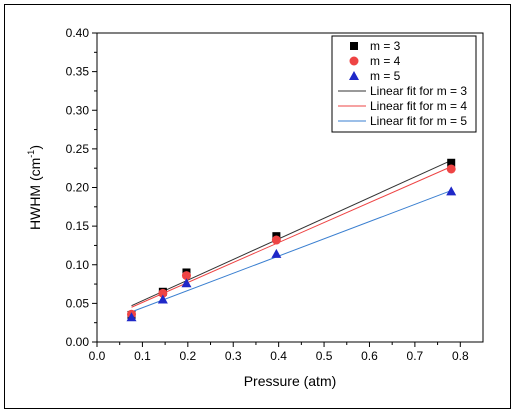  Describe the element at coordinates (35, 147) in the screenshot. I see `y-axis-title-close: )` at that location.